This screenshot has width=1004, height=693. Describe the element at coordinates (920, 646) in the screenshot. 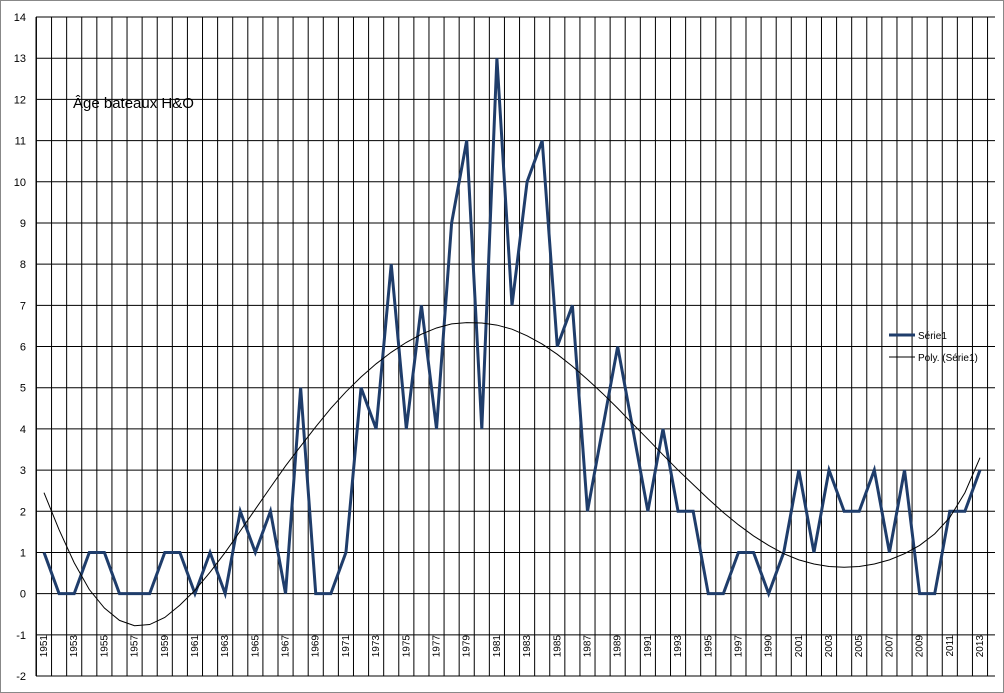

I see `x-tick-label: 2009` at that location.